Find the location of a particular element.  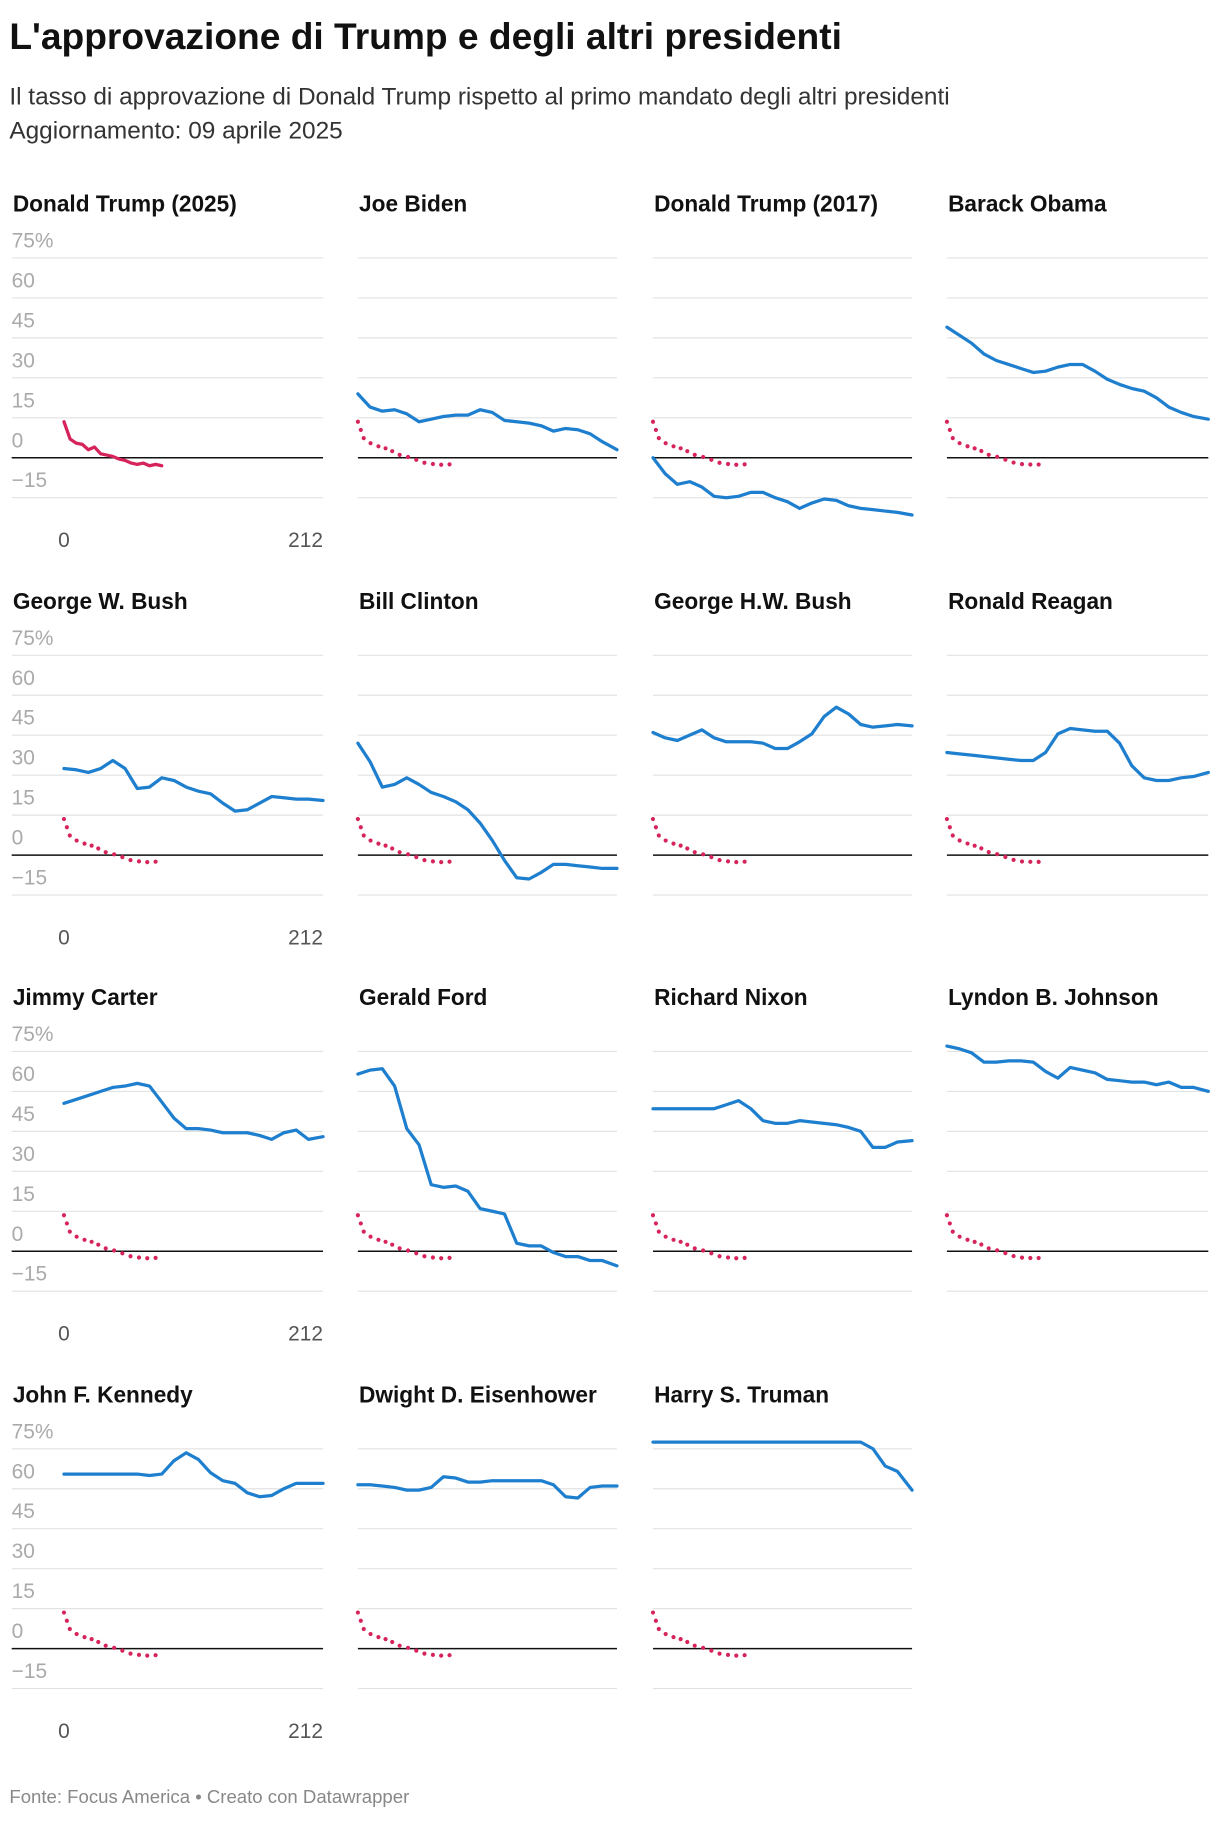

panel-title: Dwight D. Eisenhower is located at coordinates (478, 1394).